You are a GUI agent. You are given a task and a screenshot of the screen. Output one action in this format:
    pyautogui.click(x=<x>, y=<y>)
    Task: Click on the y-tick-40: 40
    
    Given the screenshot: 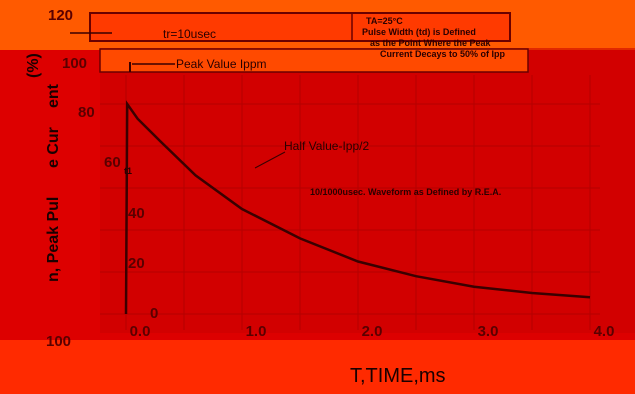 What is the action you would take?
    pyautogui.click(x=136, y=213)
    